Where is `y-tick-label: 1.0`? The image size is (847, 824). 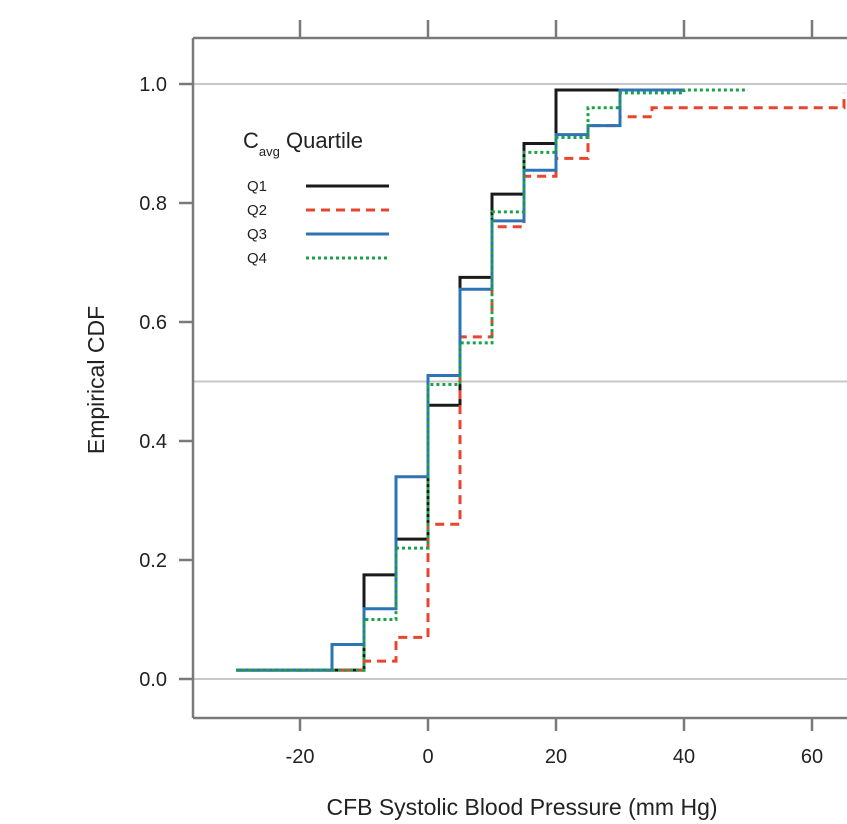
y-tick-label: 1.0 is located at coordinates (153, 85).